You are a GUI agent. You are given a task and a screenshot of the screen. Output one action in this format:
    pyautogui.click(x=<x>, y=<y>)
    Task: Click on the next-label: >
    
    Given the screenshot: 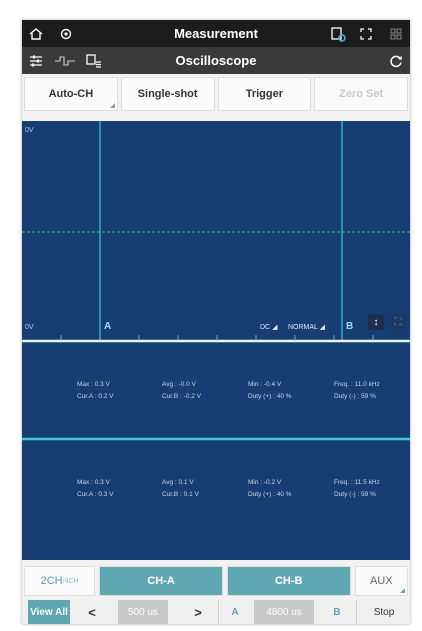 What is the action you would take?
    pyautogui.click(x=198, y=612)
    